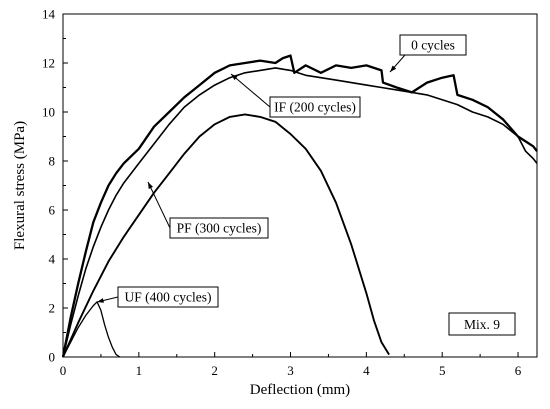  Describe the element at coordinates (290, 370) in the screenshot. I see `x-tick-label: 3` at that location.